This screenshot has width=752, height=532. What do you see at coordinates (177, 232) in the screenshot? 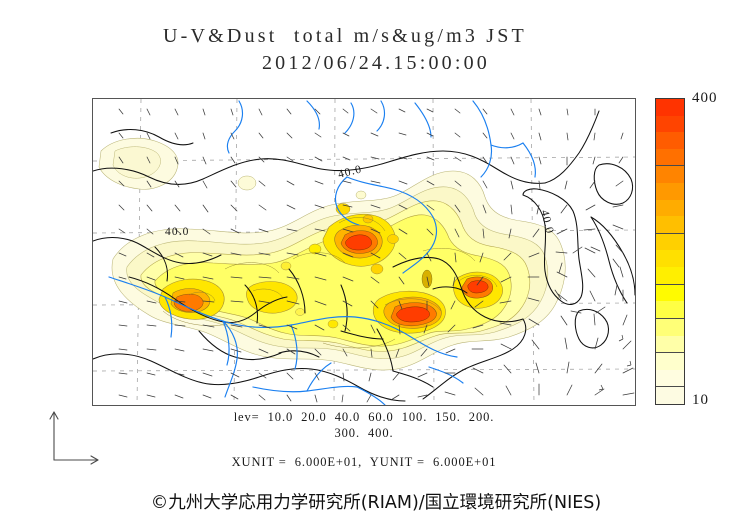
I see `contour-label-0: 40.0` at bounding box center [177, 232].